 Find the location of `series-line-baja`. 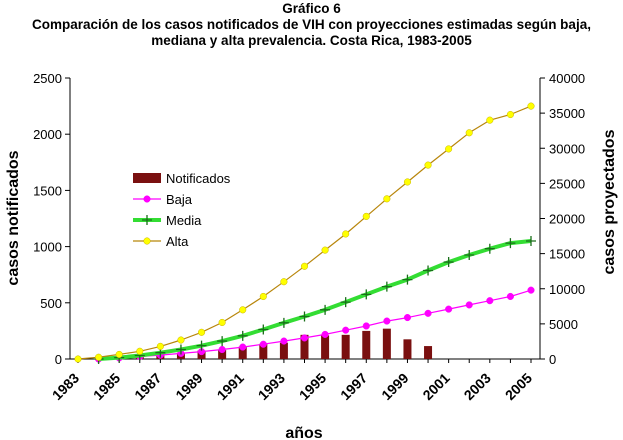

series-line-baja is located at coordinates (315, 324).